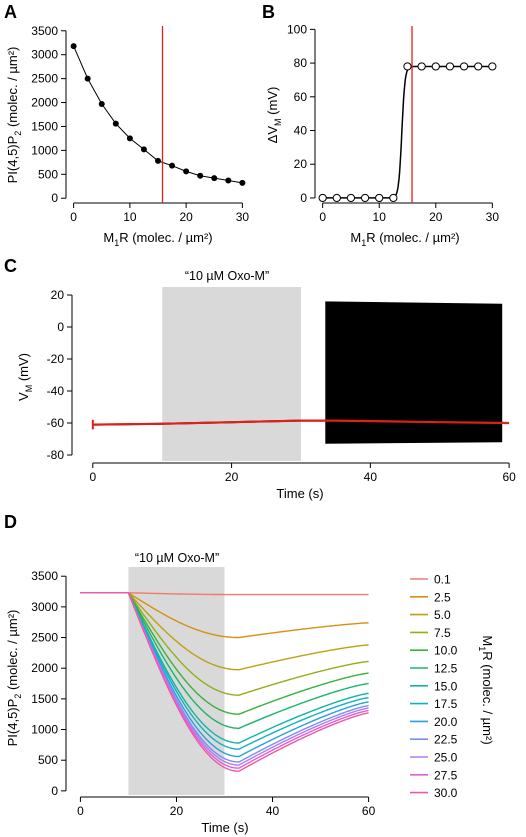 This screenshot has height=837, width=526. What do you see at coordinates (301, 63) in the screenshot?
I see `y-tick-label: 80` at bounding box center [301, 63].